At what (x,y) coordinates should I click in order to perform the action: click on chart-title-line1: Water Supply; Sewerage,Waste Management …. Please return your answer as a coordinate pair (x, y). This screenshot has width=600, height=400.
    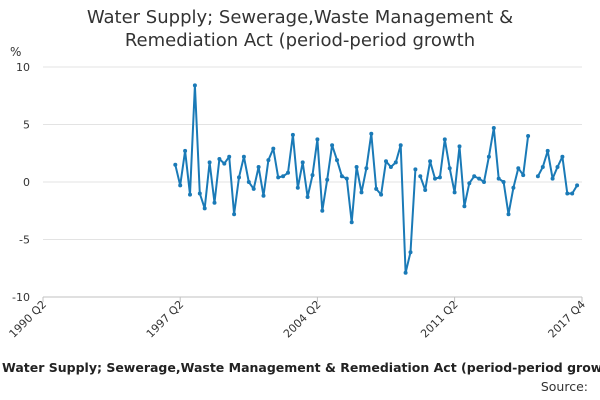
    Looking at the image, I should click on (300, 17).